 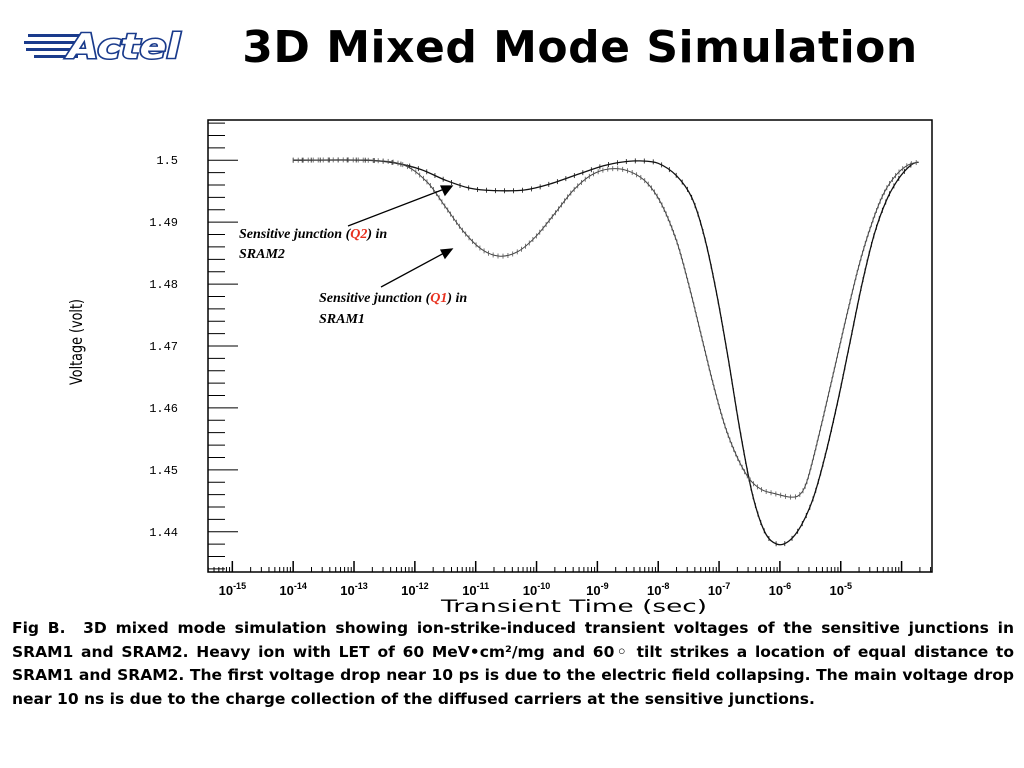 I want to click on y-tick-label: 1.44, so click(x=163, y=533).